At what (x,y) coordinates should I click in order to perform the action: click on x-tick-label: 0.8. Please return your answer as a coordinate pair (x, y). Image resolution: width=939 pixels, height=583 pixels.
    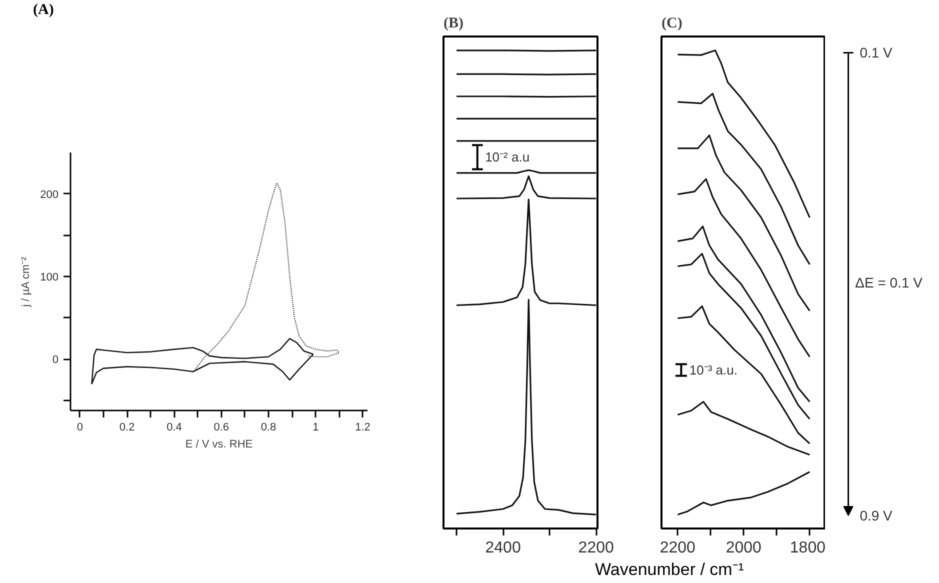
    Looking at the image, I should click on (268, 428).